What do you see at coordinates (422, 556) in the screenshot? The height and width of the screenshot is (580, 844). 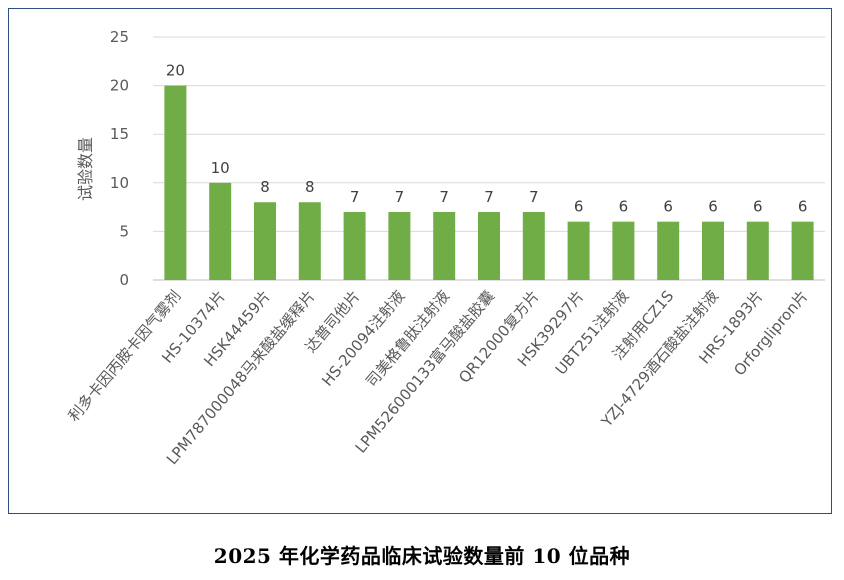 I see `chart-title: 2025 年化学药品临床试验数量前 10 位品种` at bounding box center [422, 556].